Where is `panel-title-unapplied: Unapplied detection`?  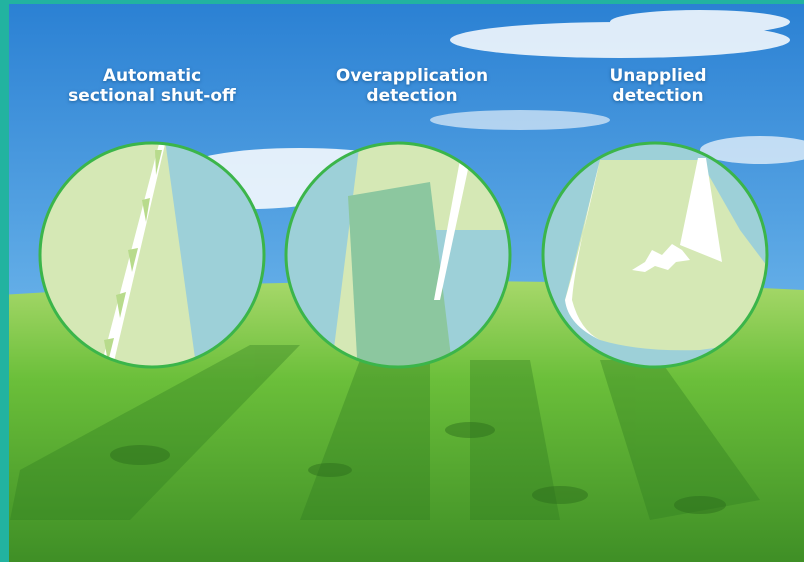 panel-title-unapplied: Unapplied detection is located at coordinates (658, 86).